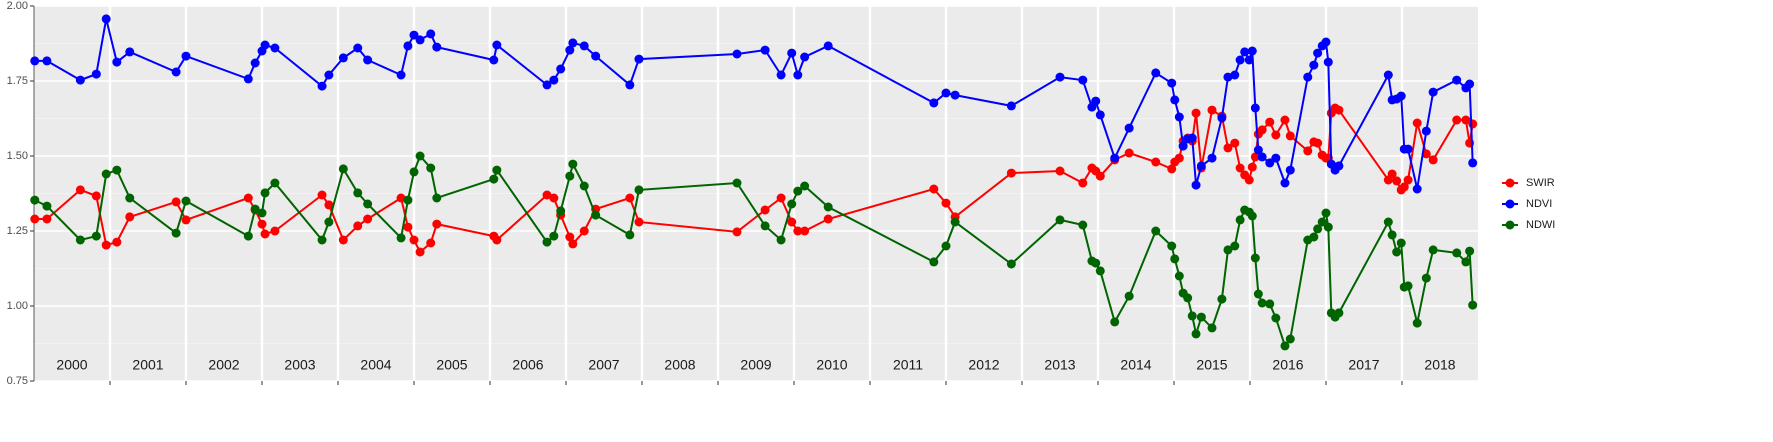  I want to click on legend-label: NDWI, so click(1540, 225).